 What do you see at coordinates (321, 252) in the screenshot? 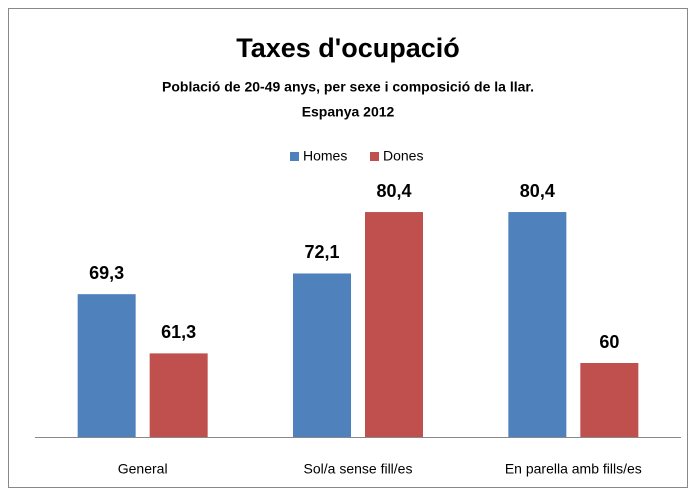
I see `value-label: 72,1` at bounding box center [321, 252].